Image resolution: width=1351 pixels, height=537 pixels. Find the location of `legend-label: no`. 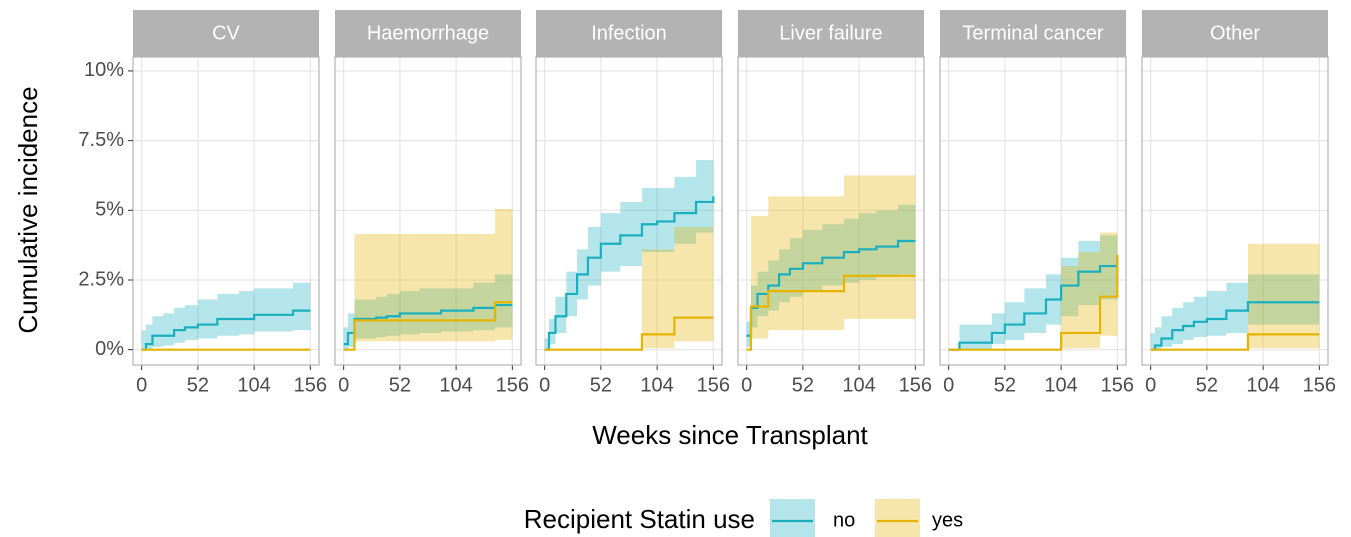

legend-label: no is located at coordinates (844, 520).